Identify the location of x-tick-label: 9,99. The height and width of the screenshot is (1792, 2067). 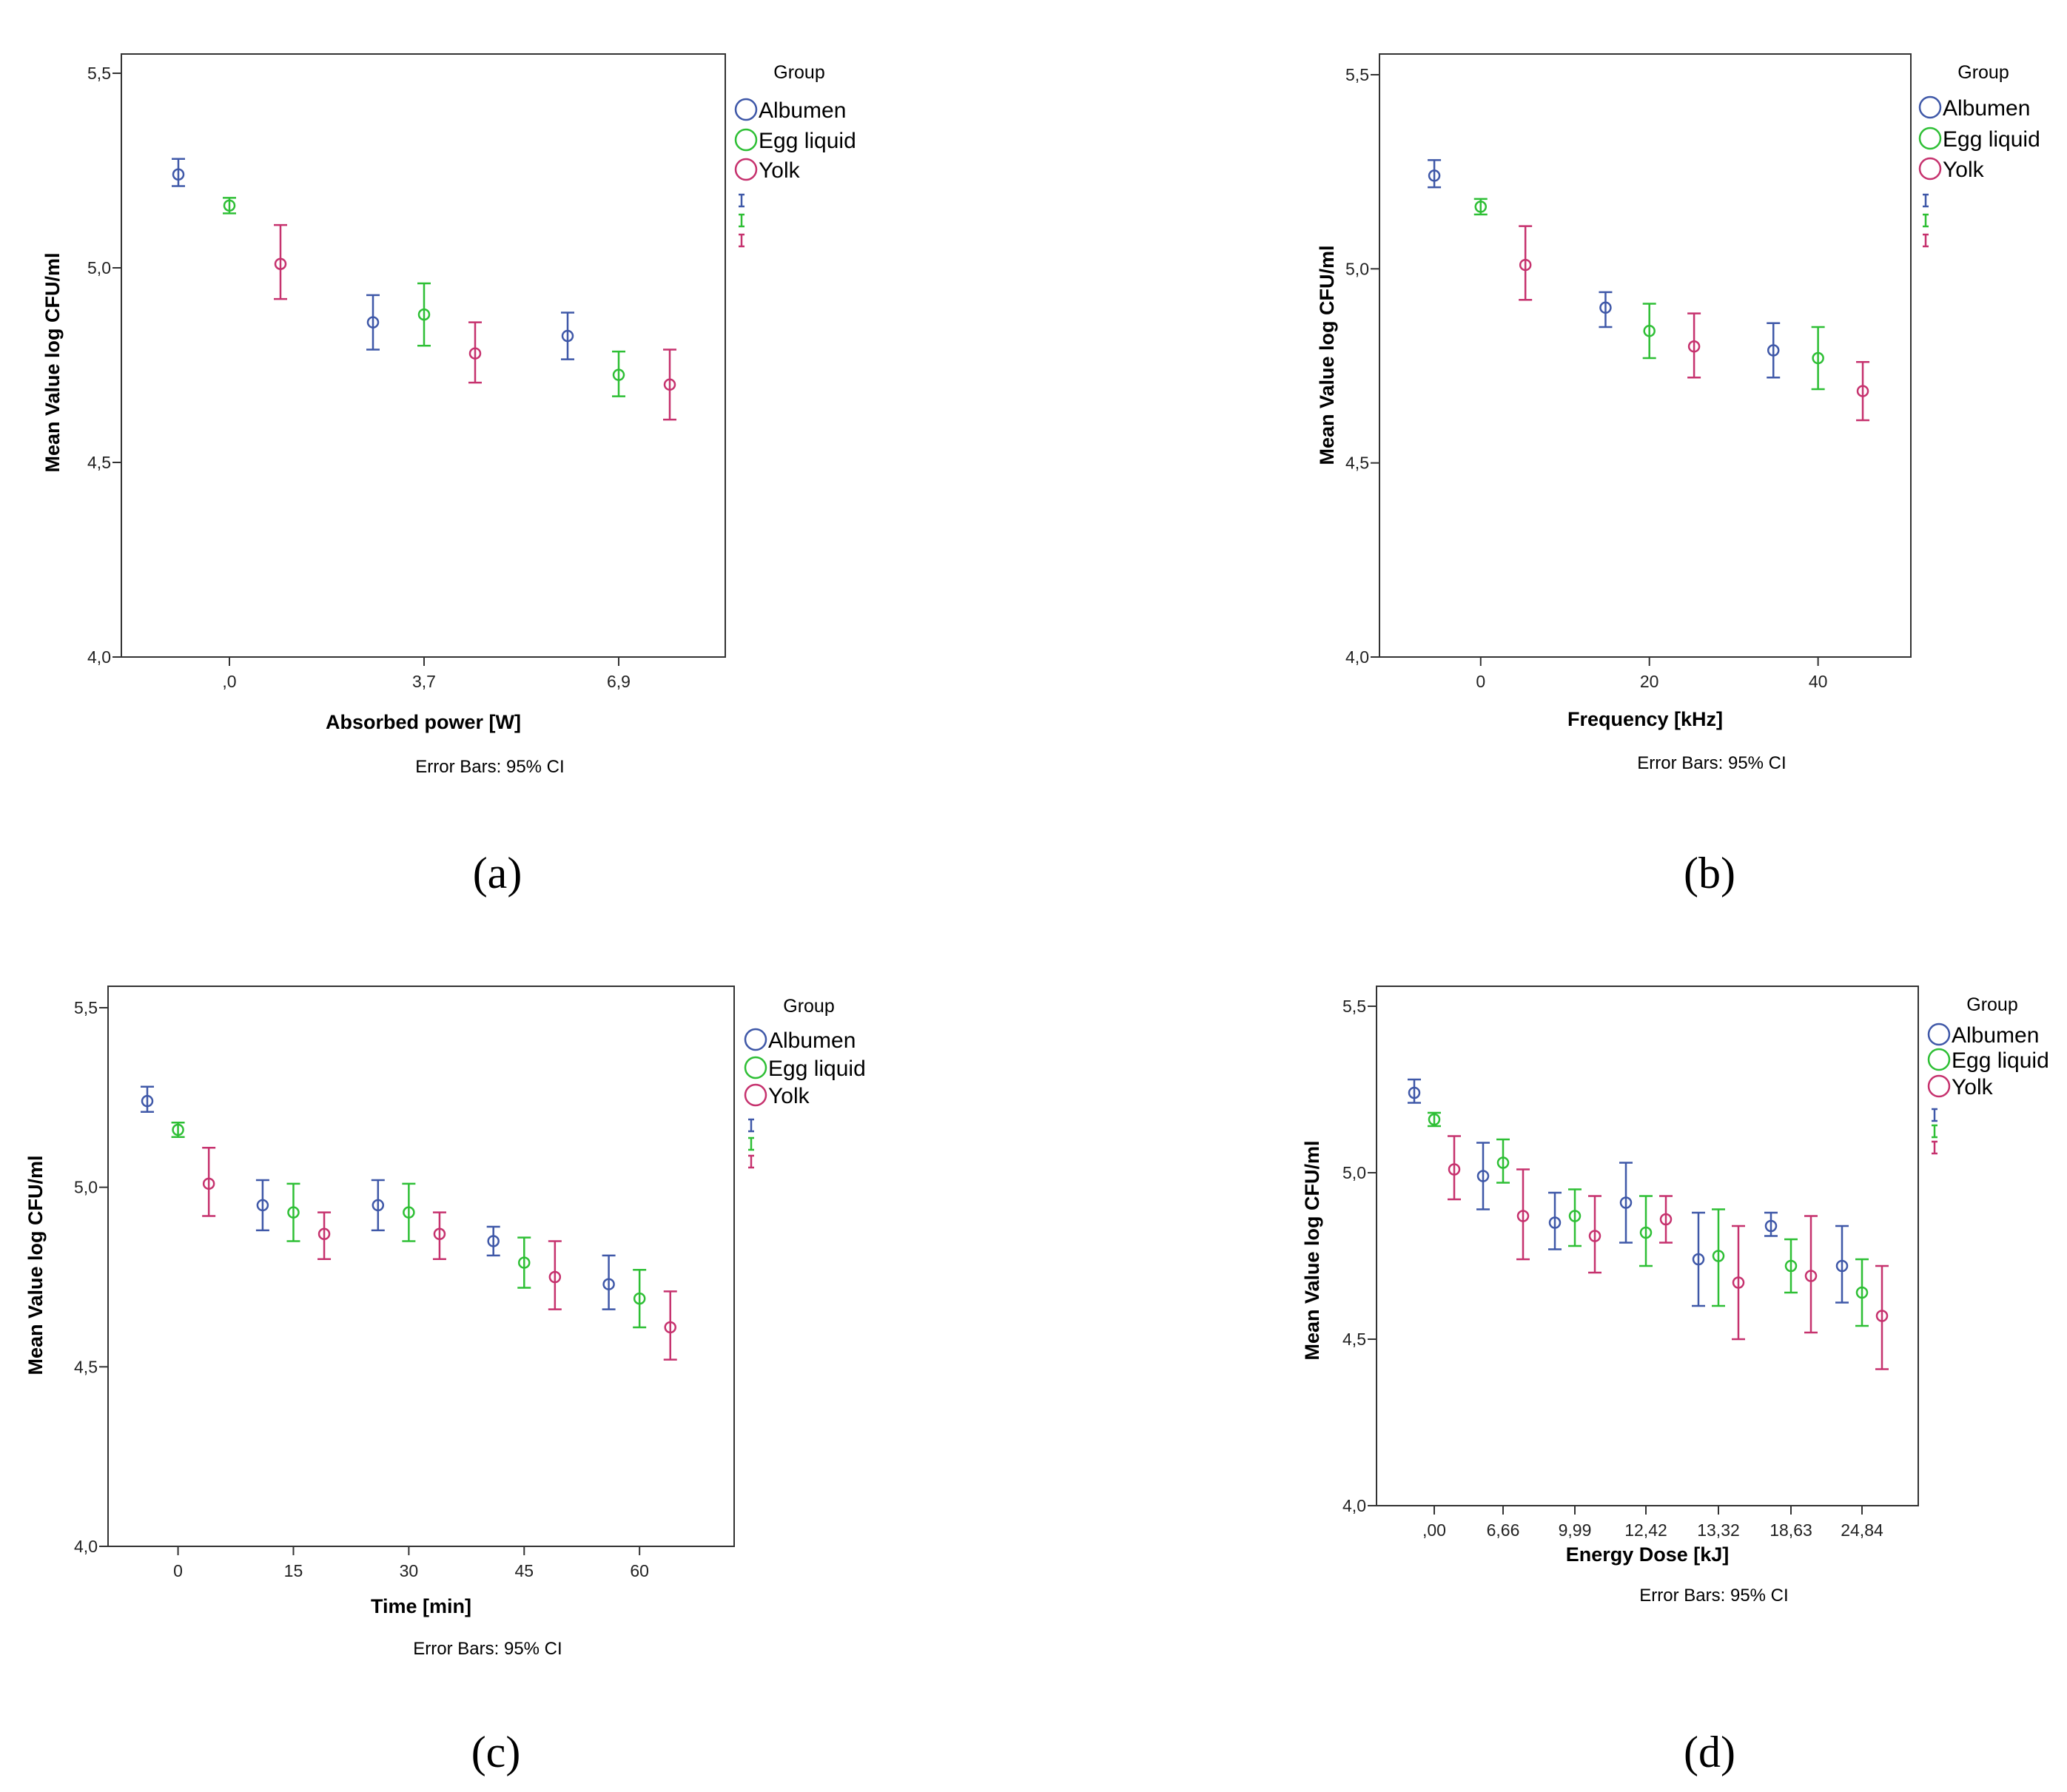
(1575, 1530).